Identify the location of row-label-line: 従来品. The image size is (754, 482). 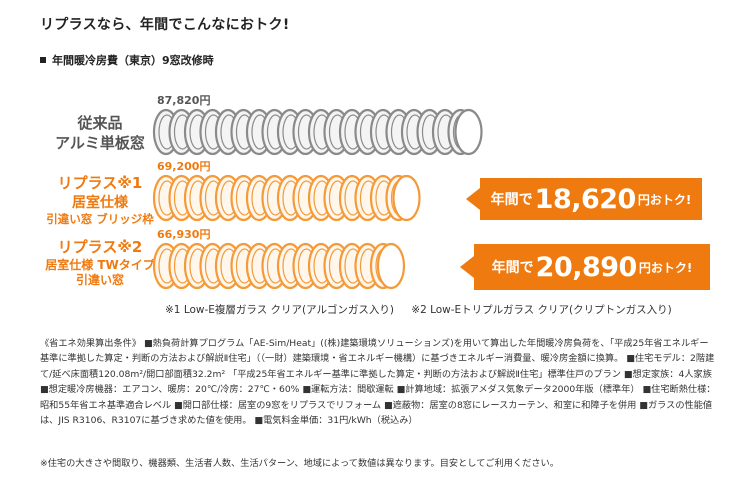
(100, 123).